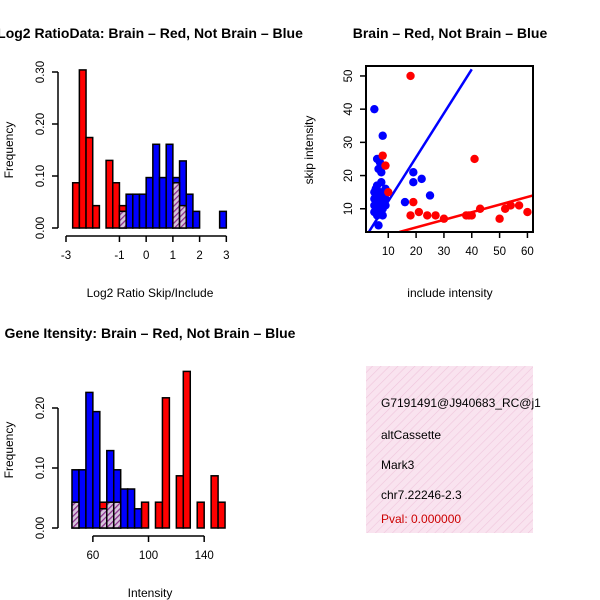  Describe the element at coordinates (150, 593) in the screenshot. I see `intensity-histogram-xlabel: Intensity` at that location.